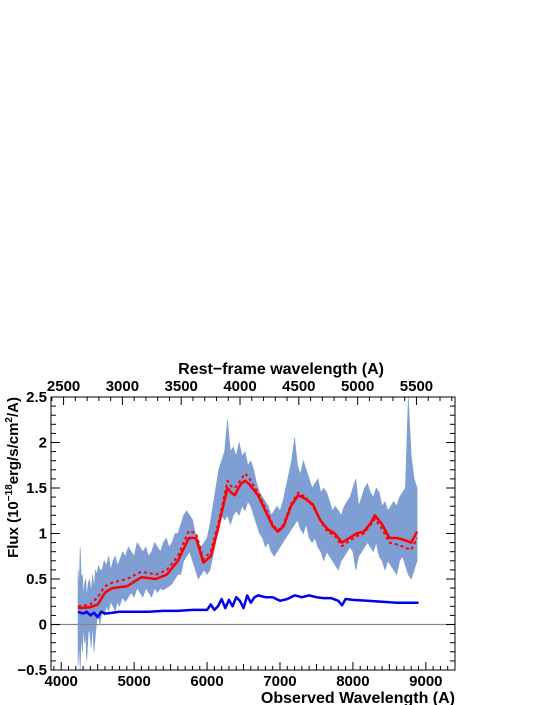 The image size is (545, 705). I want to click on y-tick-label: −0.5, so click(32, 670).